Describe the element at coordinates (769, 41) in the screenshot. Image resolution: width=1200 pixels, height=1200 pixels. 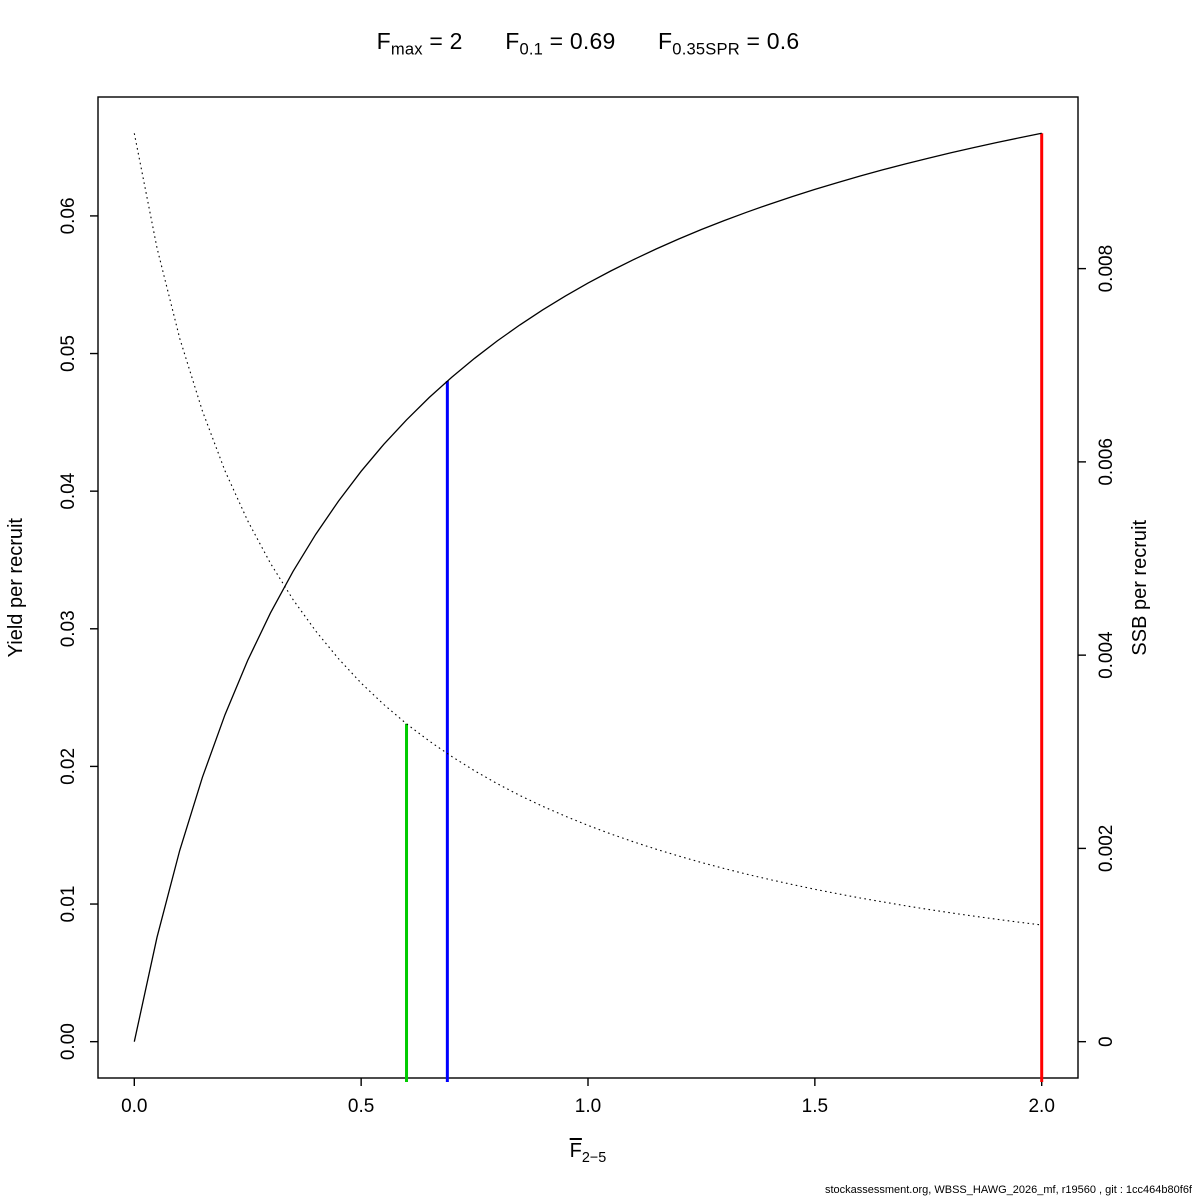
I see `title-f035spr-value: = 0.6` at that location.